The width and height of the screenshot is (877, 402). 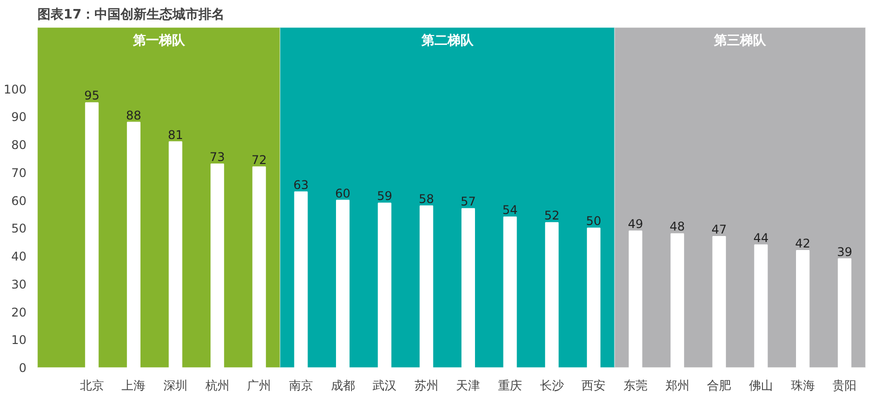 I want to click on x-tick-label: 长沙, so click(x=552, y=385).